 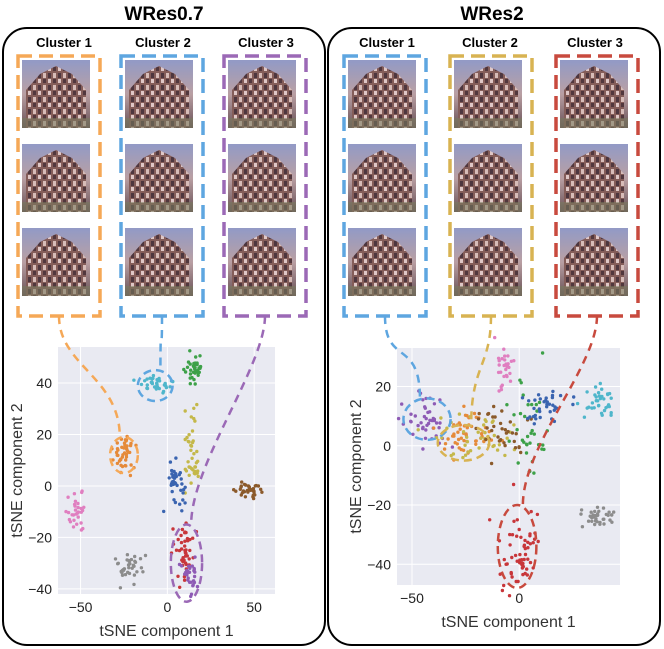 I want to click on cluster-pink, so click(x=504, y=364).